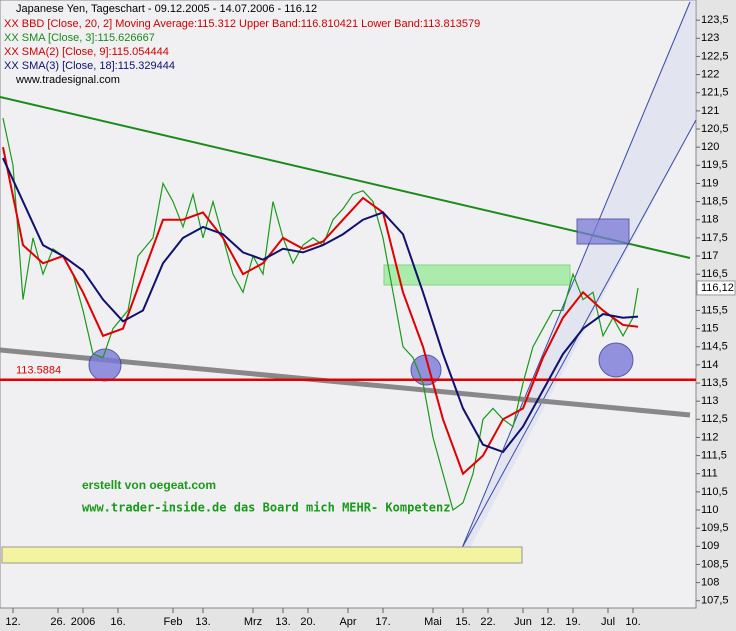 This screenshot has width=736, height=631. I want to click on y-tick-label: 108,5, so click(715, 564).